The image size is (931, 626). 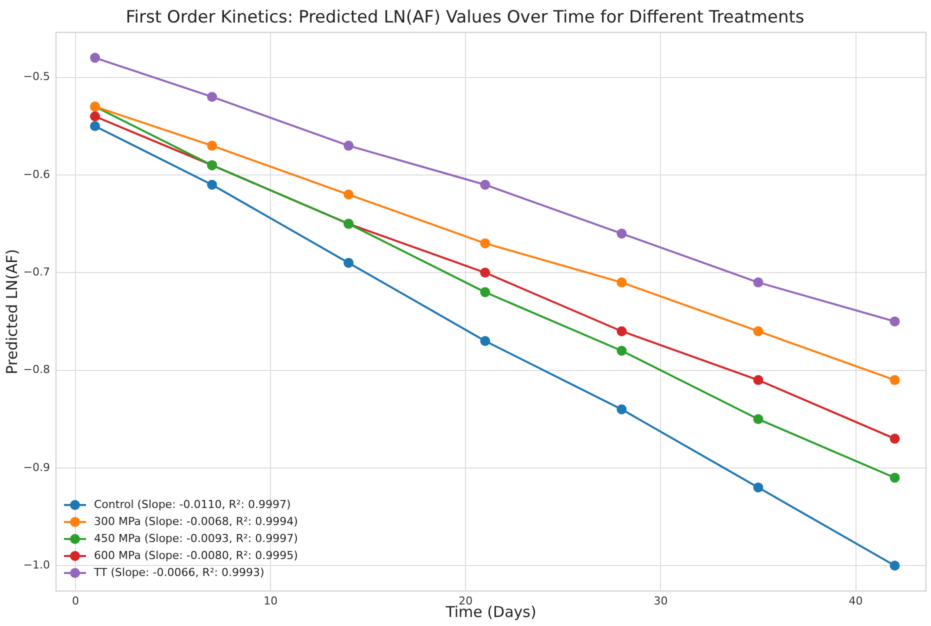 What do you see at coordinates (36, 77) in the screenshot?
I see `y-tick-label: −0.5` at bounding box center [36, 77].